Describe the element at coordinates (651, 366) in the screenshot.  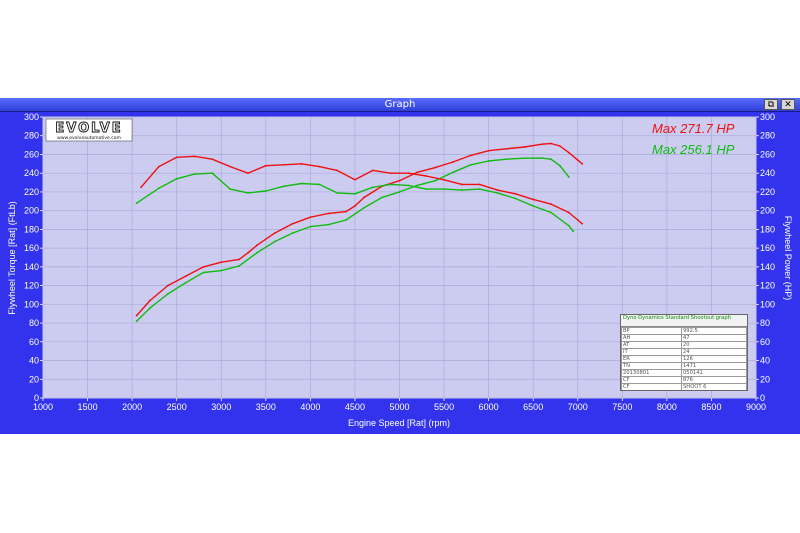
I see `info-key: TN` at that location.